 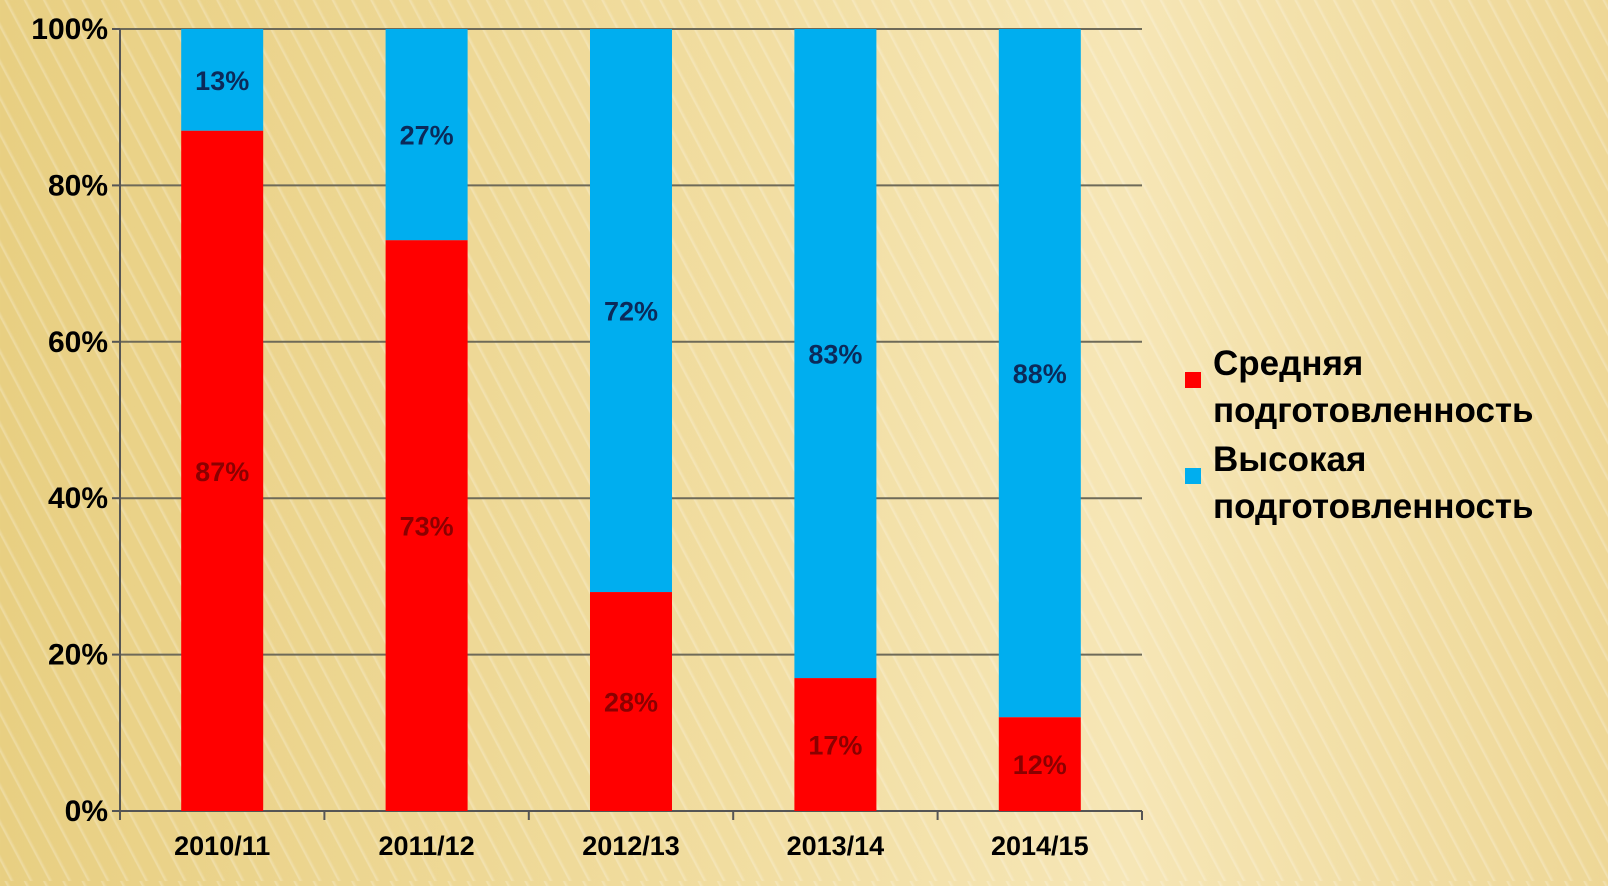 What do you see at coordinates (1193, 476) in the screenshot?
I see `legend-swatch-high` at bounding box center [1193, 476].